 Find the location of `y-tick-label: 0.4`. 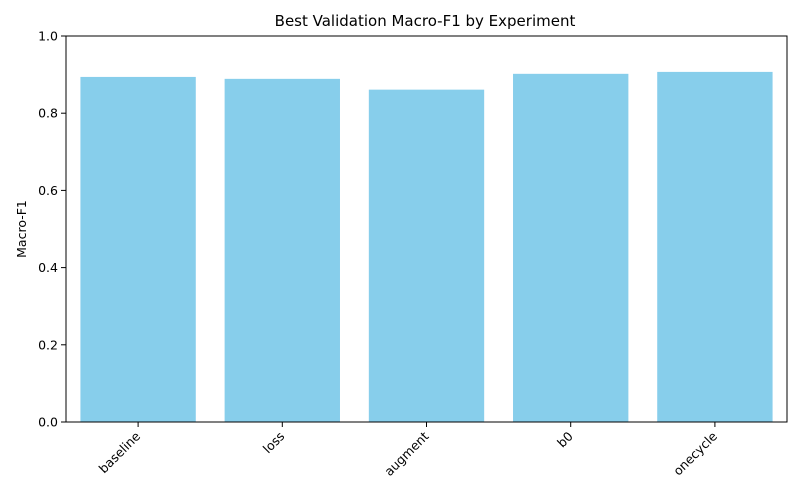

y-tick-label: 0.4 is located at coordinates (48, 267).